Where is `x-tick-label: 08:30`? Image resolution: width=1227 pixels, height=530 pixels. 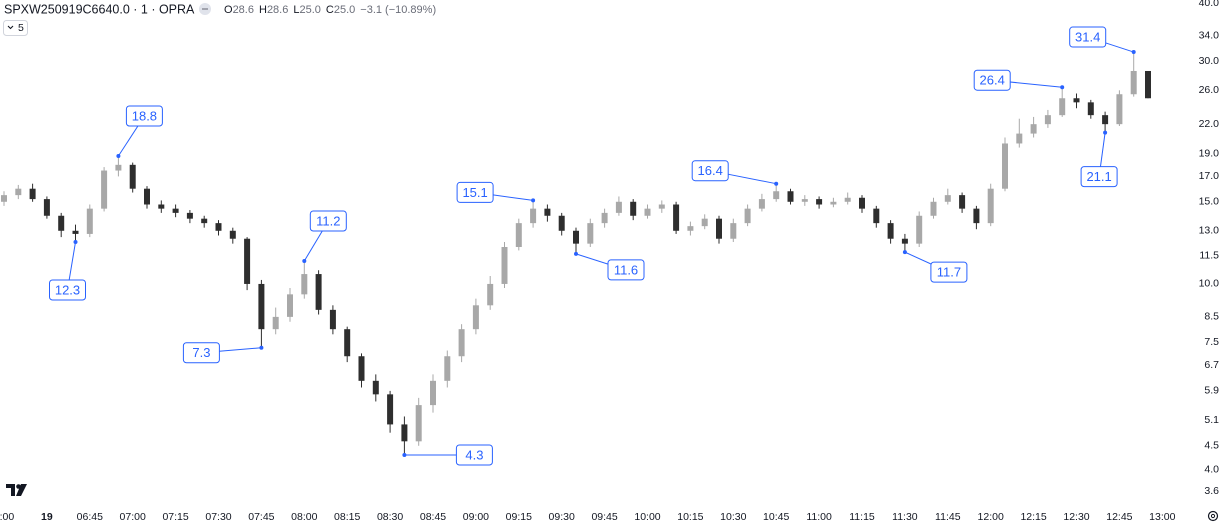
x-tick-label: 08:30 is located at coordinates (390, 517).